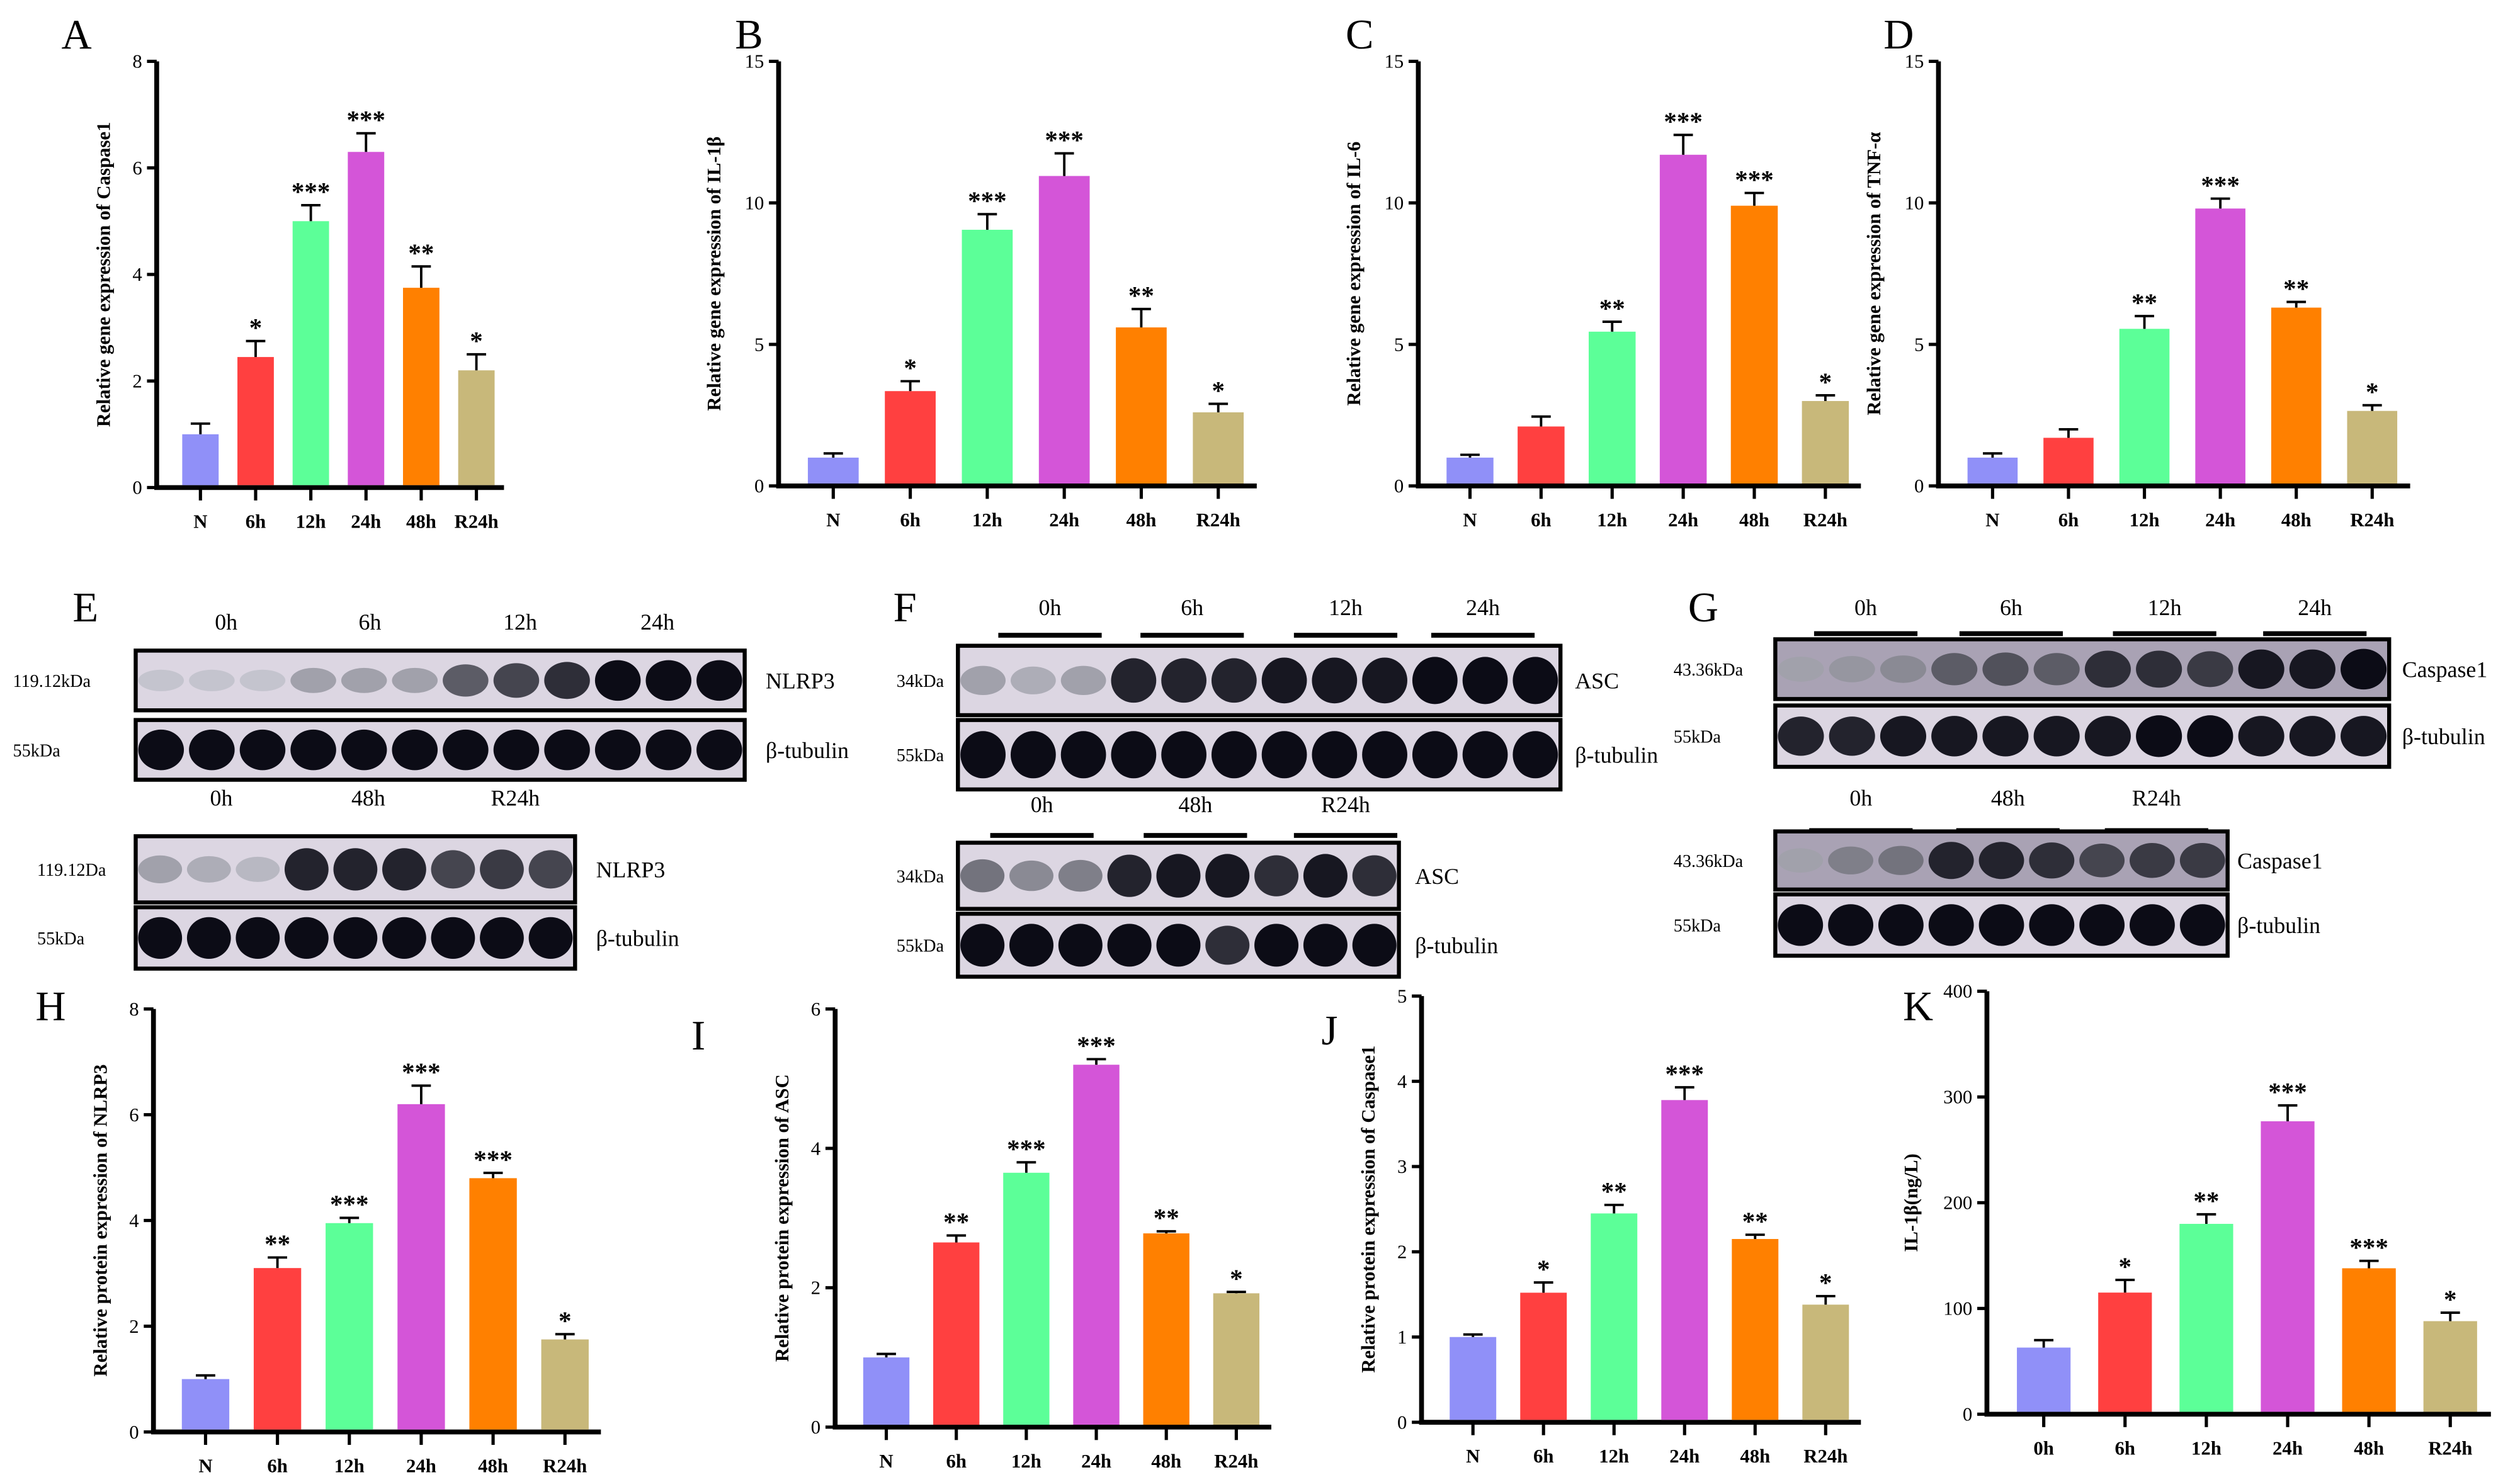 This screenshot has height=1482, width=2520. What do you see at coordinates (2011, 607) in the screenshot?
I see `lane-label: 6h` at bounding box center [2011, 607].